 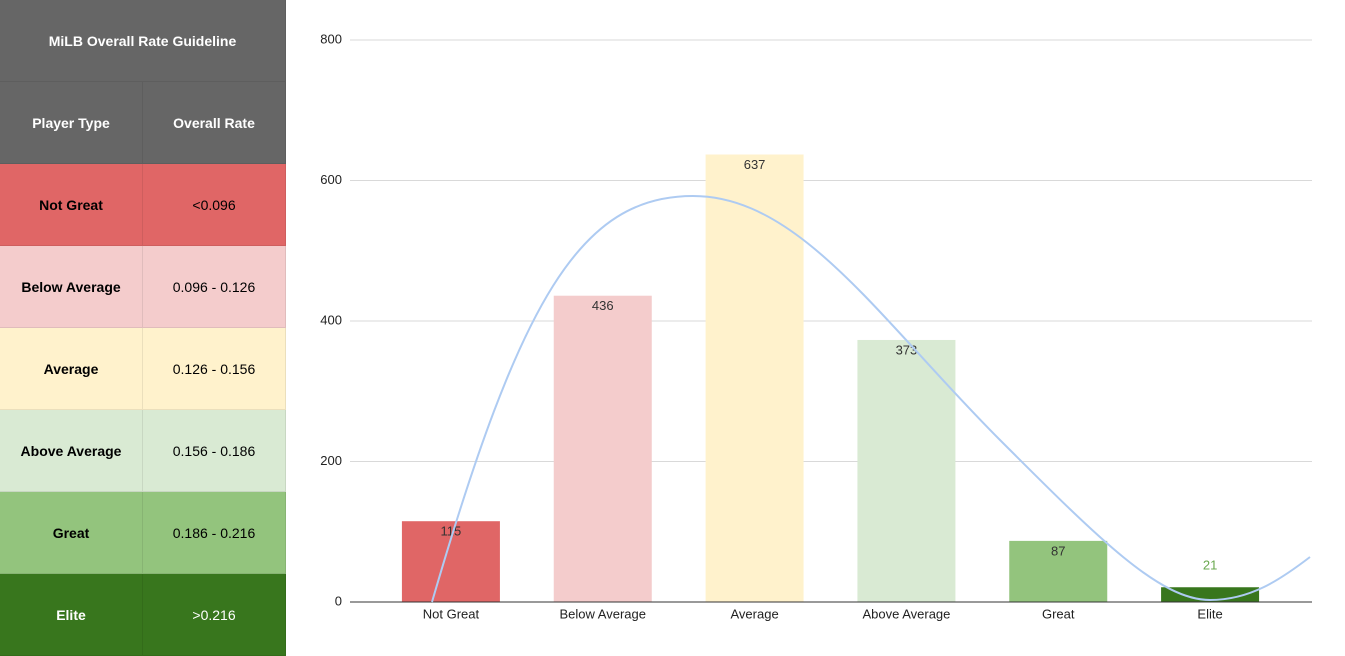 What do you see at coordinates (451, 531) in the screenshot?
I see `data-label: 115` at bounding box center [451, 531].